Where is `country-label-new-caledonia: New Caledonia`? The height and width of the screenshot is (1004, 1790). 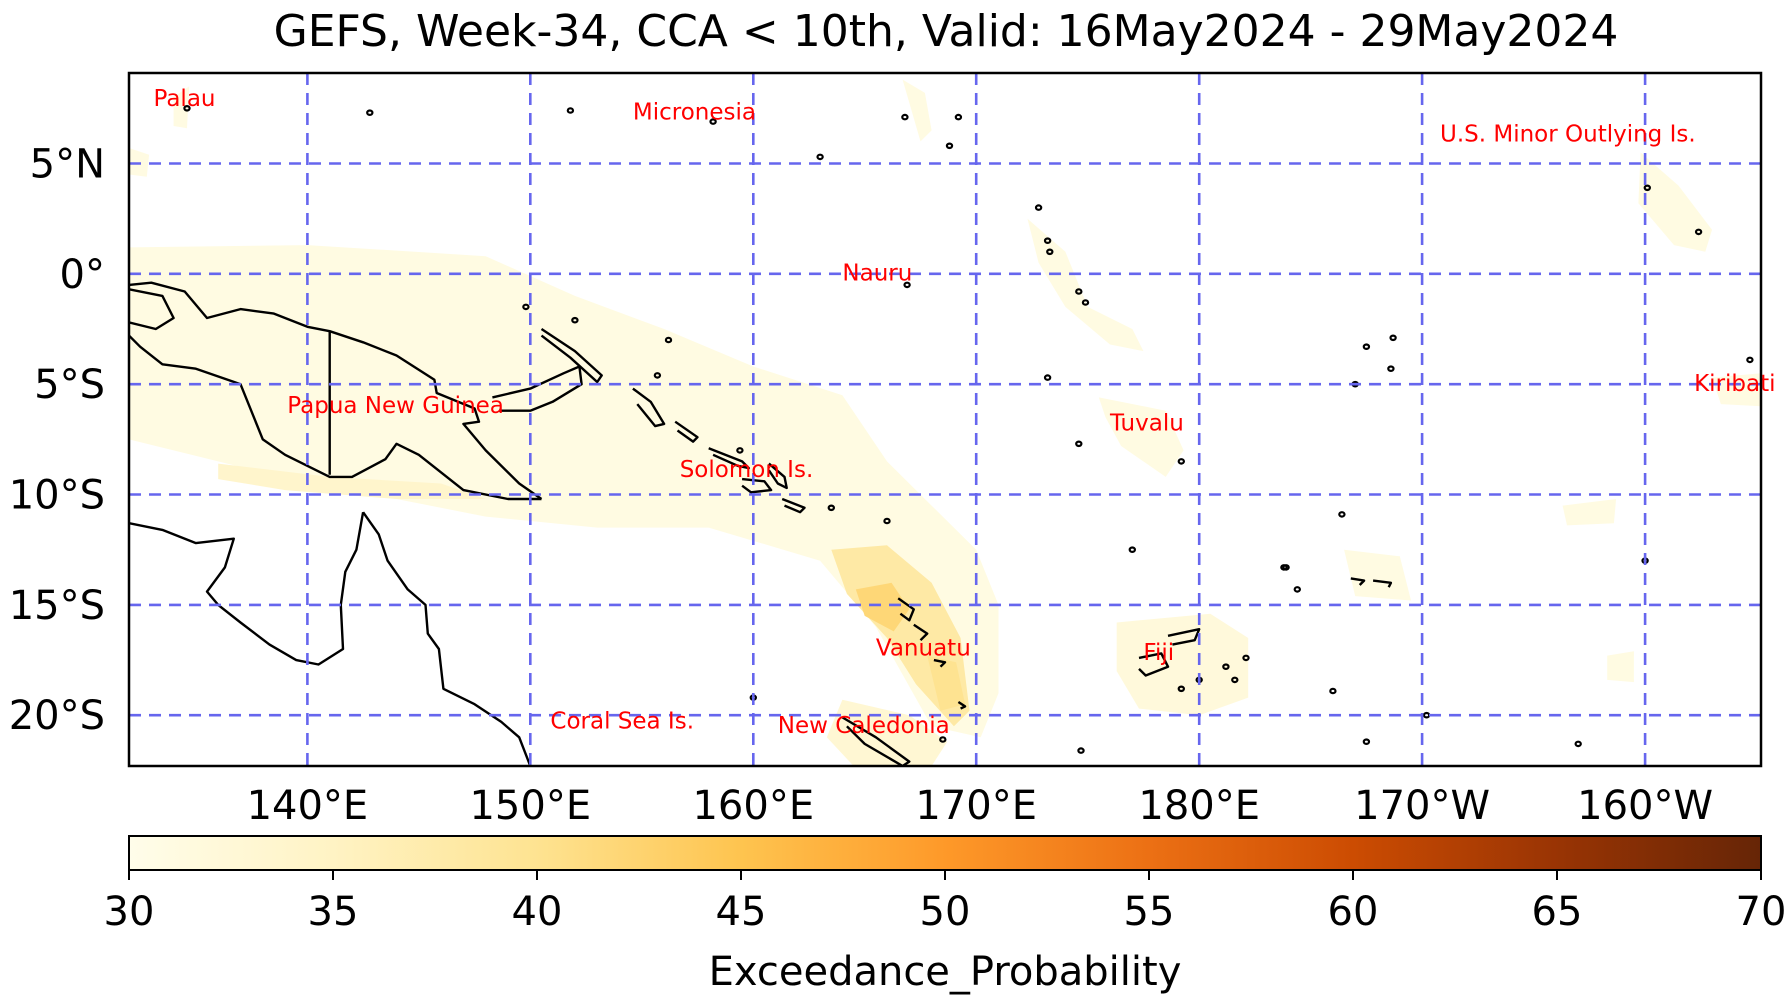 country-label-new-caledonia: New Caledonia is located at coordinates (864, 726).